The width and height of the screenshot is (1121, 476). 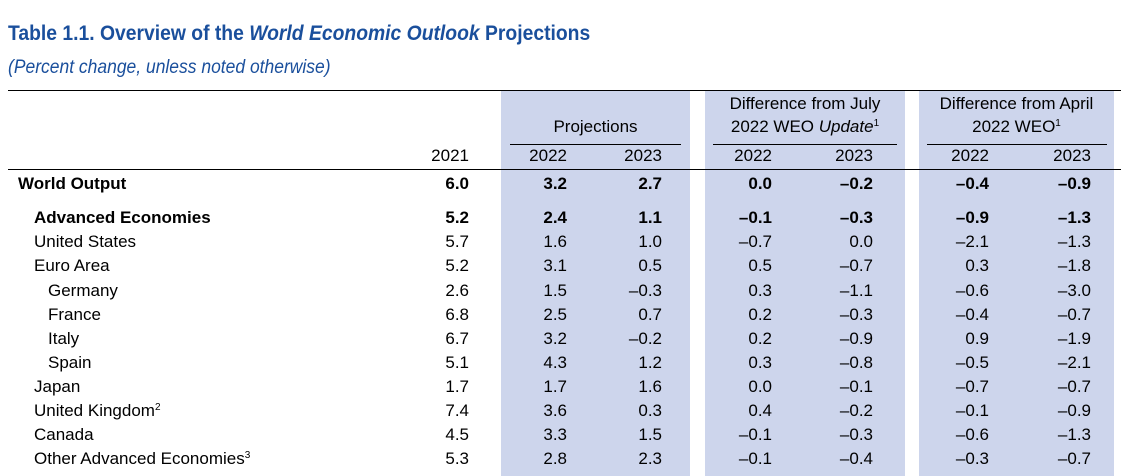 I want to click on row-label-text: World Output, so click(x=72, y=183).